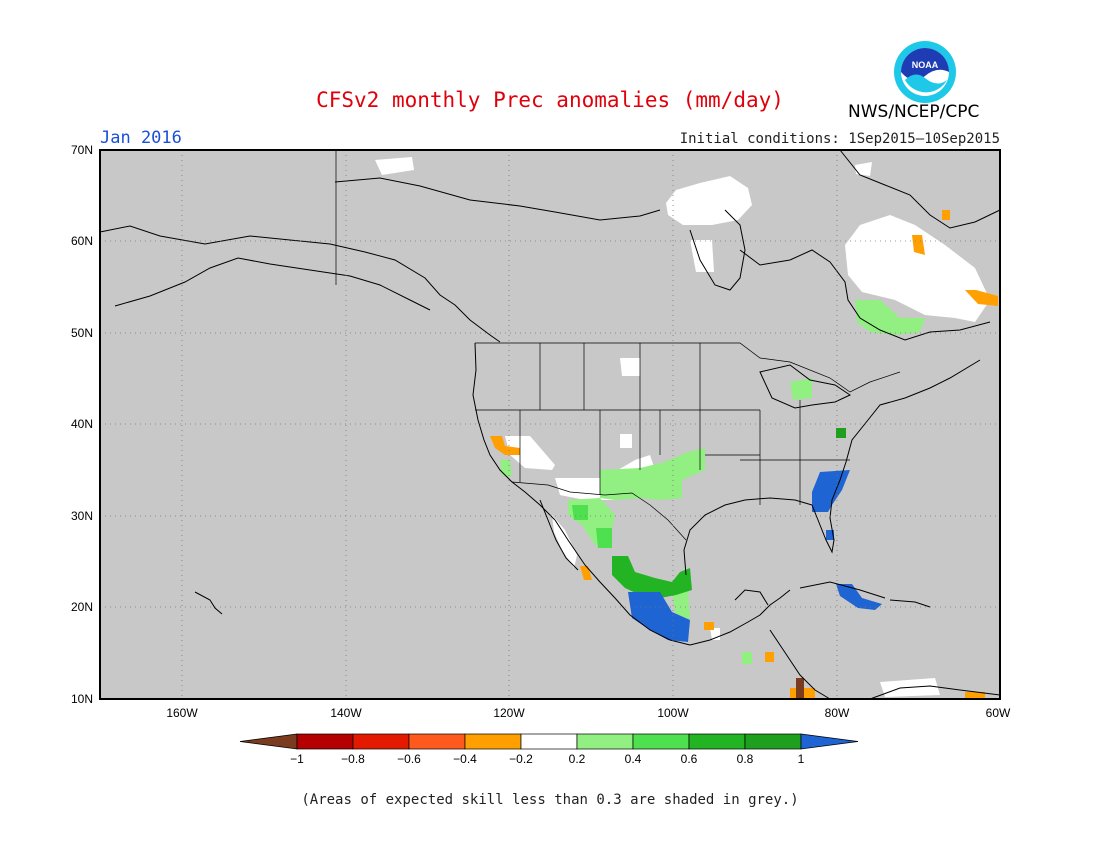 Image resolution: width=1100 pixels, height=850 pixels. I want to click on coastline-alaska-south, so click(272, 284).